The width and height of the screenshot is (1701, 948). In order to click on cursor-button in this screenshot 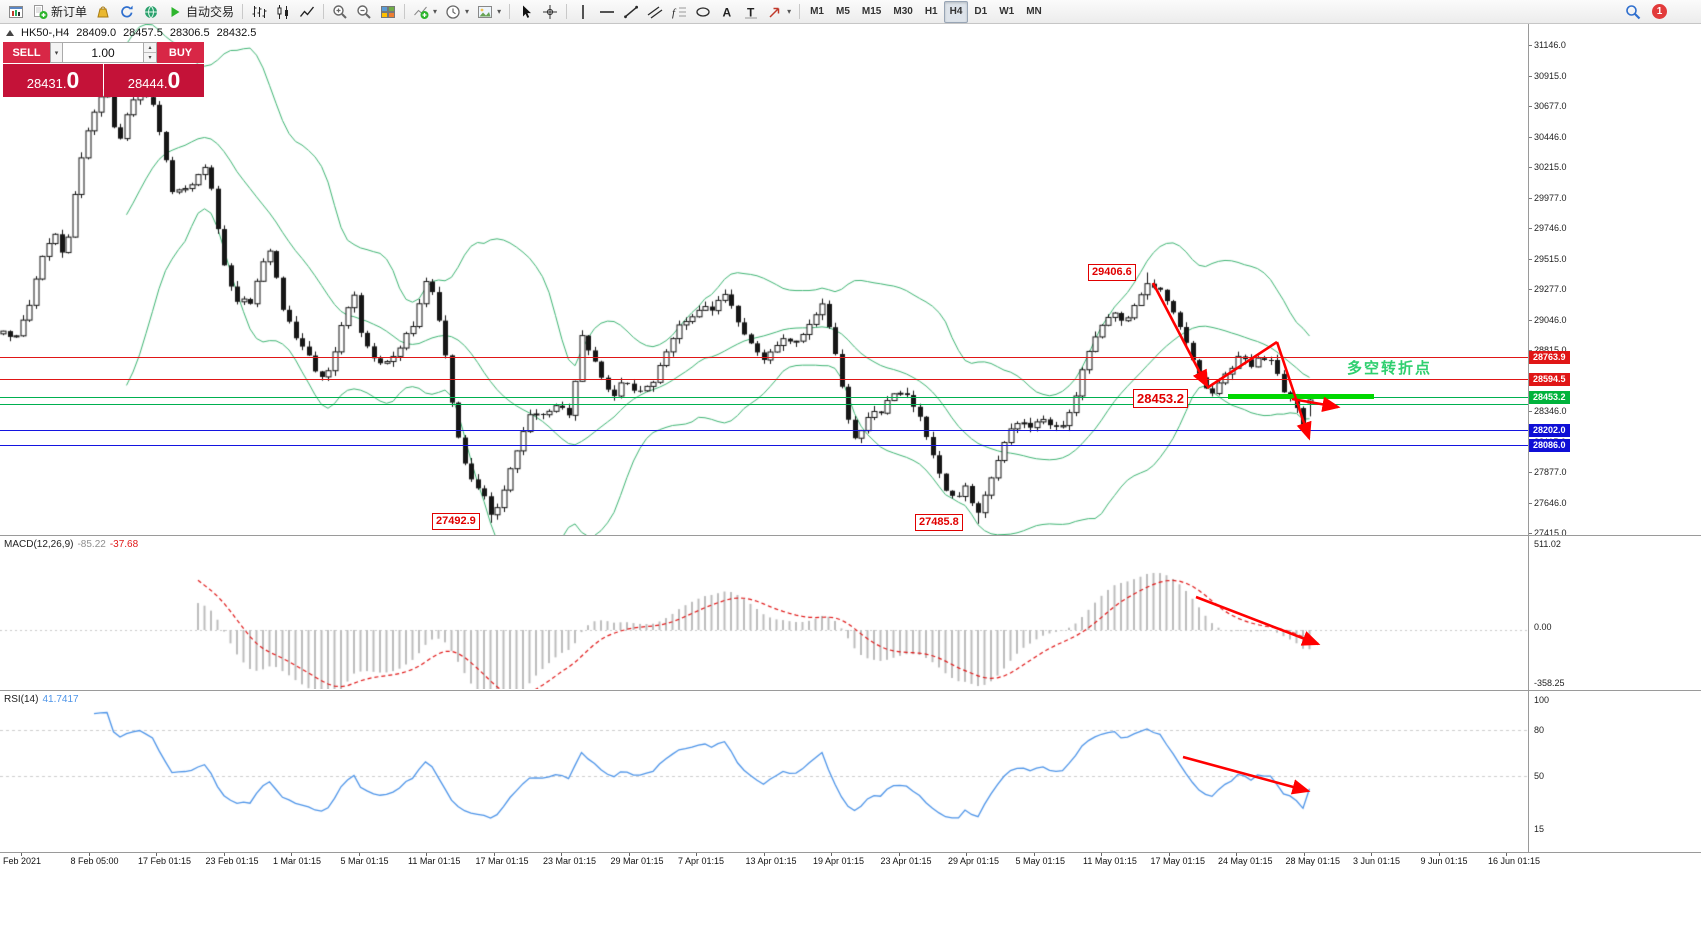, I will do `click(526, 12)`.